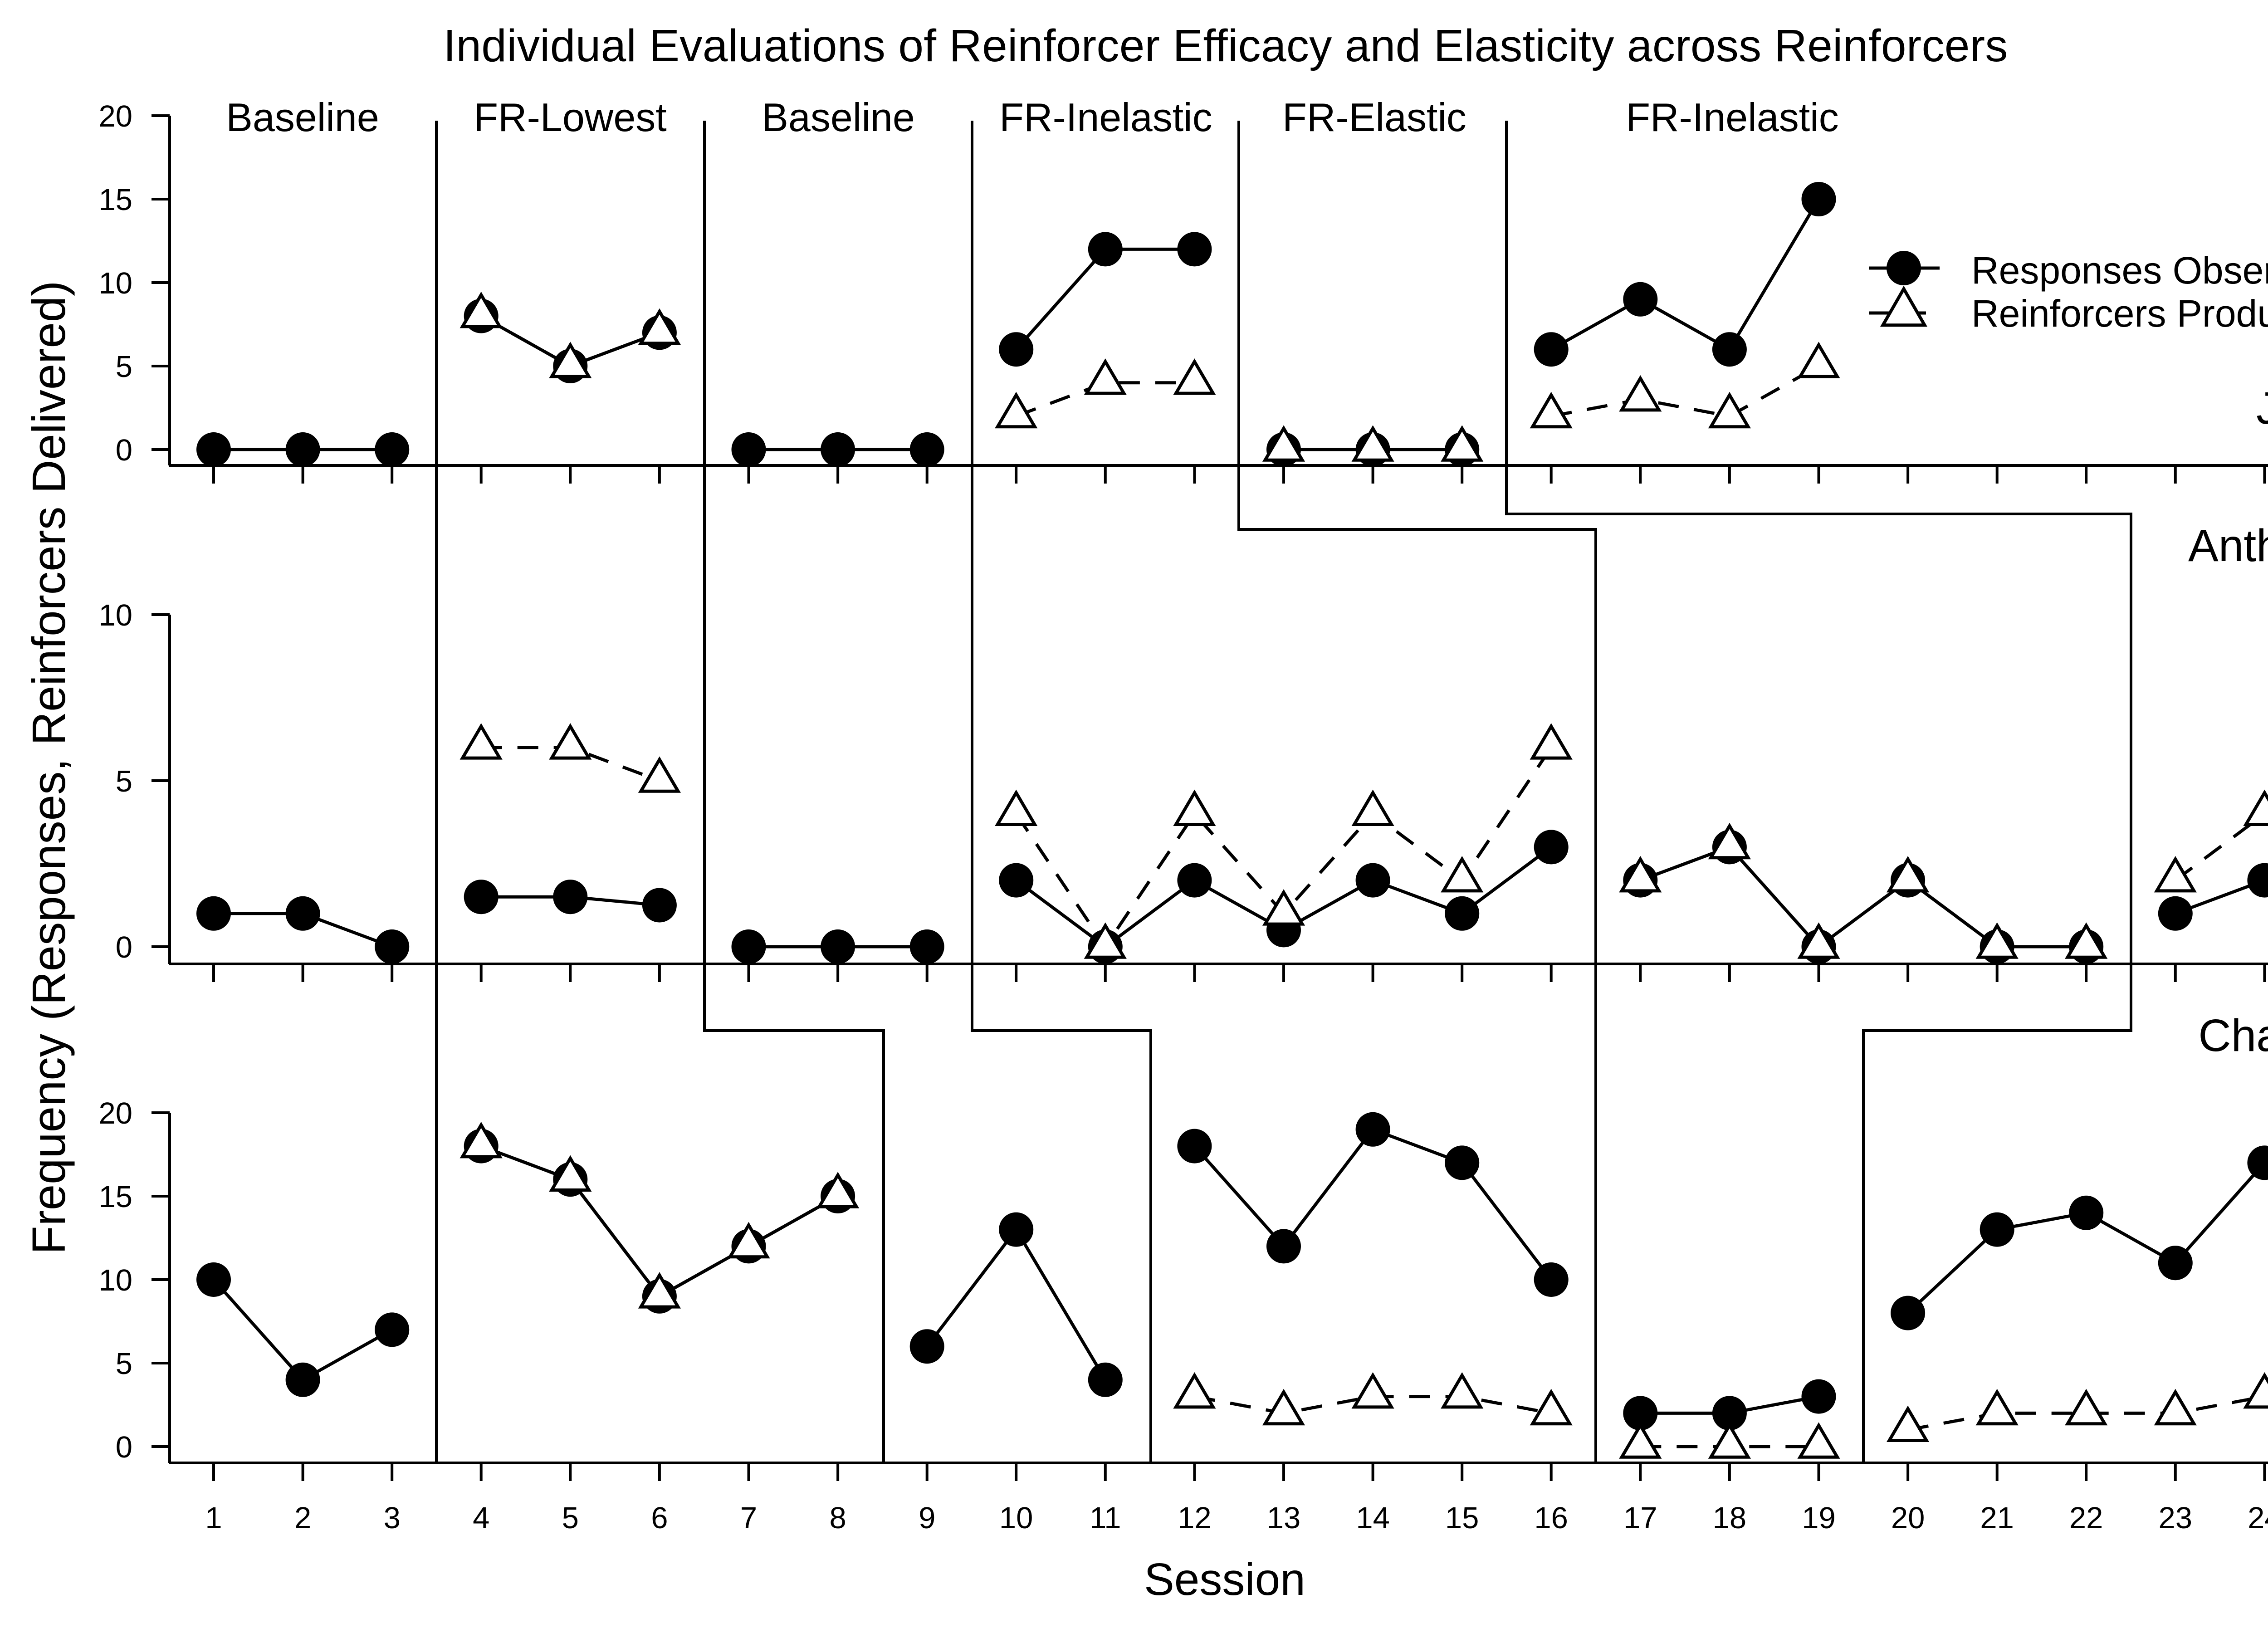  What do you see at coordinates (1551, 1518) in the screenshot?
I see `svg-text: 16` at bounding box center [1551, 1518].